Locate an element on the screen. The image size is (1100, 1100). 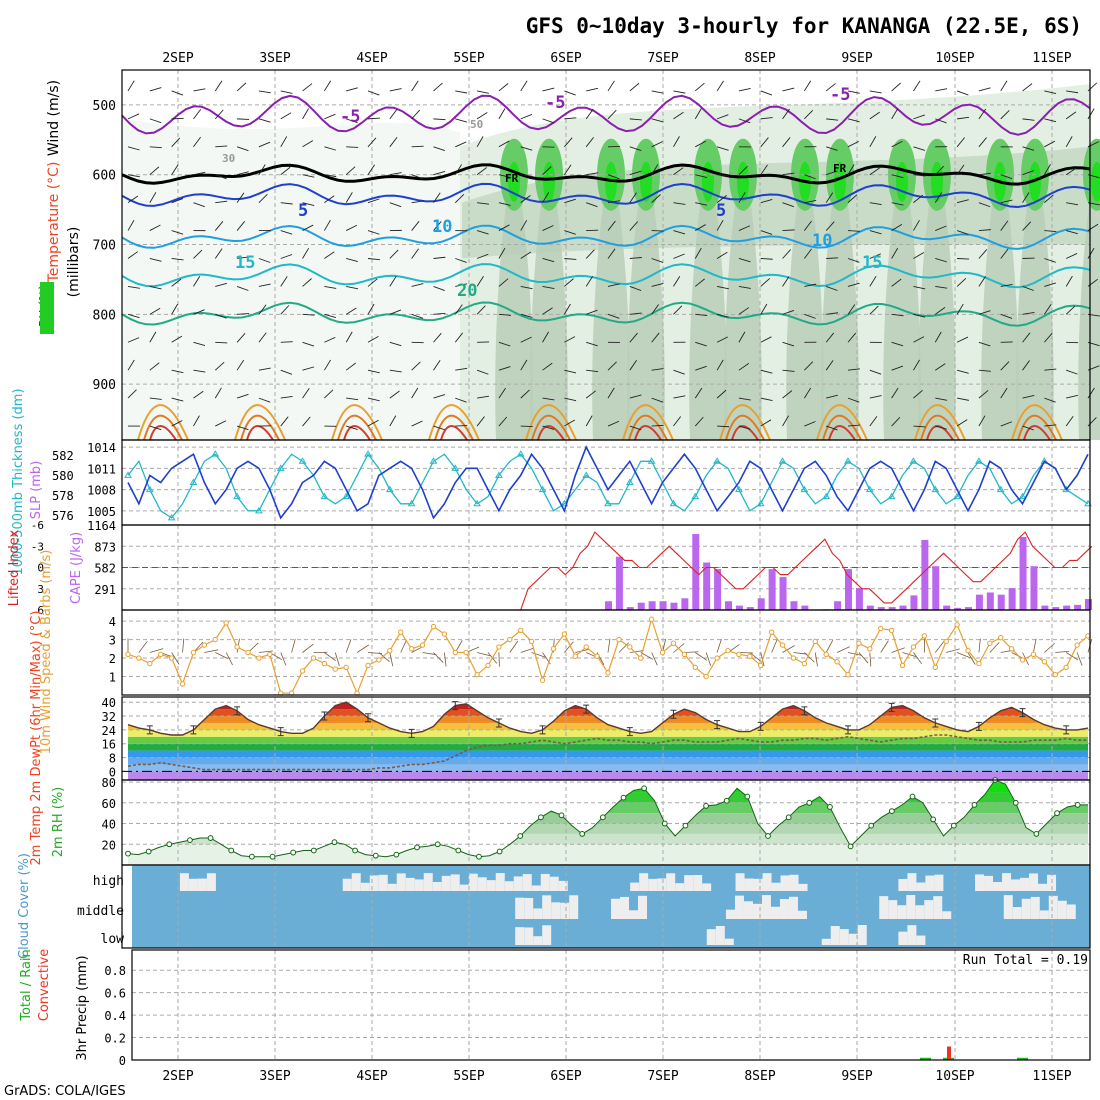
rh-legend-swatch is located at coordinates (47, 308).